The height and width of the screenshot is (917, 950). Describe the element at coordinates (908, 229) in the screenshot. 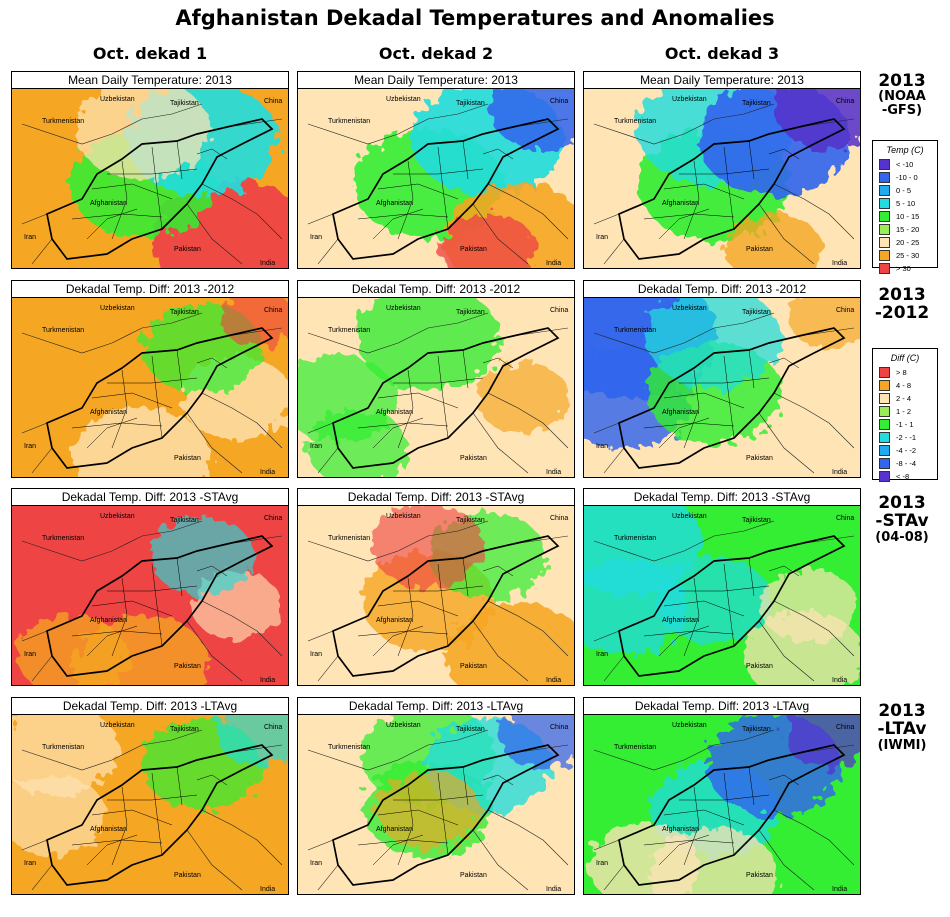

I see `legend-label: 15 - 20` at that location.